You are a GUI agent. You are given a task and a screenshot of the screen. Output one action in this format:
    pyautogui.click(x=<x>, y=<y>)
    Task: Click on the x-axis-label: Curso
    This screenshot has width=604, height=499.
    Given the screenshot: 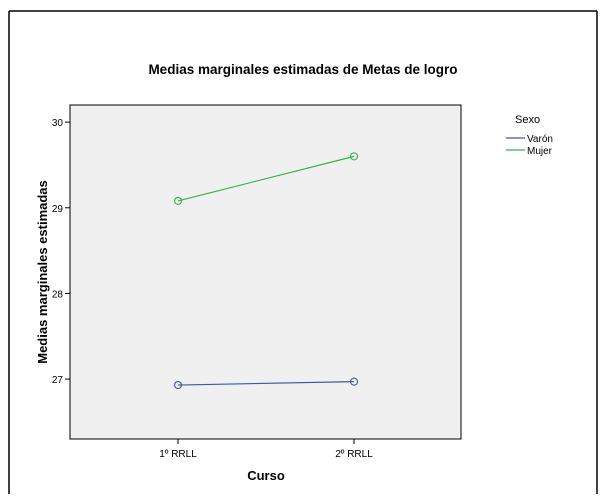 What is the action you would take?
    pyautogui.click(x=266, y=475)
    